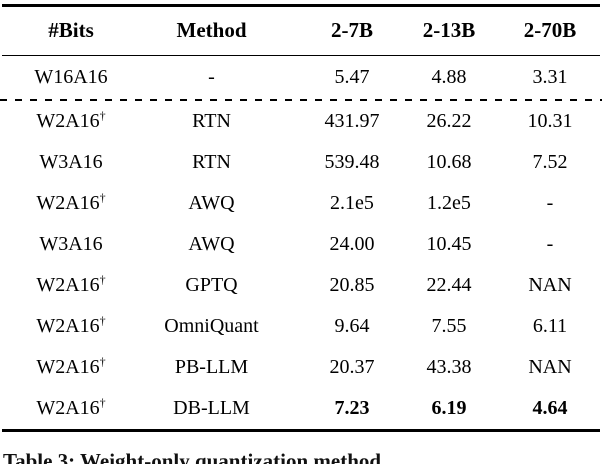 The height and width of the screenshot is (464, 602). What do you see at coordinates (449, 408) in the screenshot?
I see `value-cell: 6.19` at bounding box center [449, 408].